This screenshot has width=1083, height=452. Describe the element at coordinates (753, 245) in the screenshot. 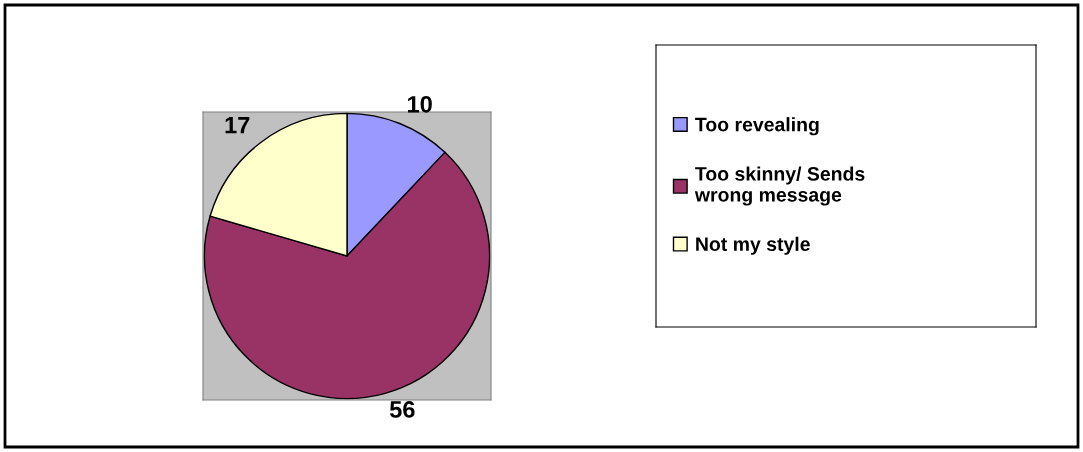

I see `legend-label: Not my style` at that location.